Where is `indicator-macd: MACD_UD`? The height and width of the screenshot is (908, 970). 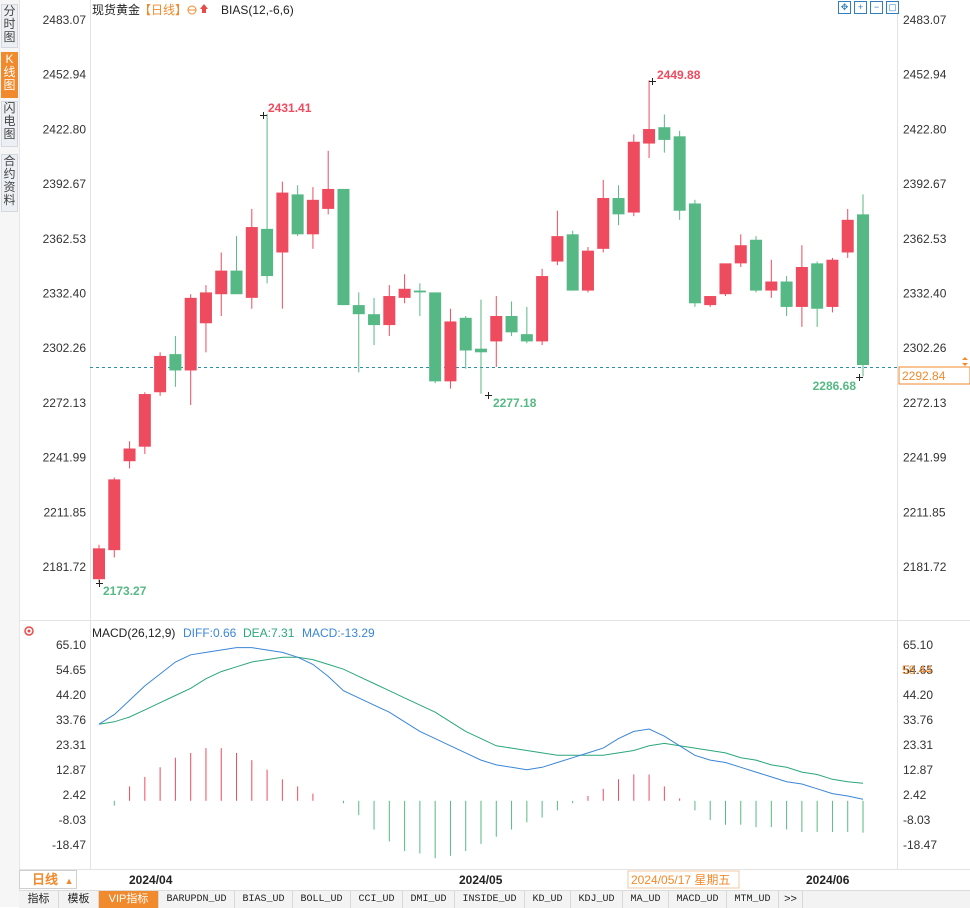 indicator-macd: MACD_UD is located at coordinates (698, 899).